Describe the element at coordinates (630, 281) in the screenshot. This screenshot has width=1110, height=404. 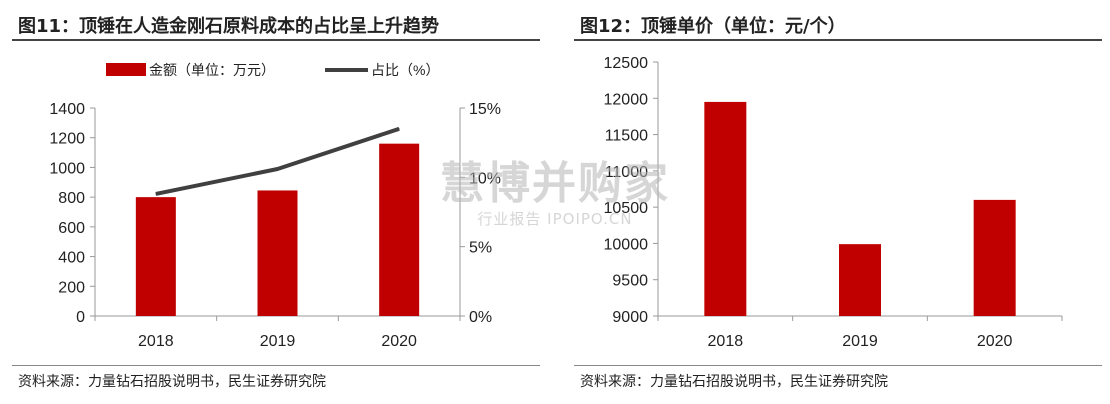
I see `y-tick-label: 9500` at that location.